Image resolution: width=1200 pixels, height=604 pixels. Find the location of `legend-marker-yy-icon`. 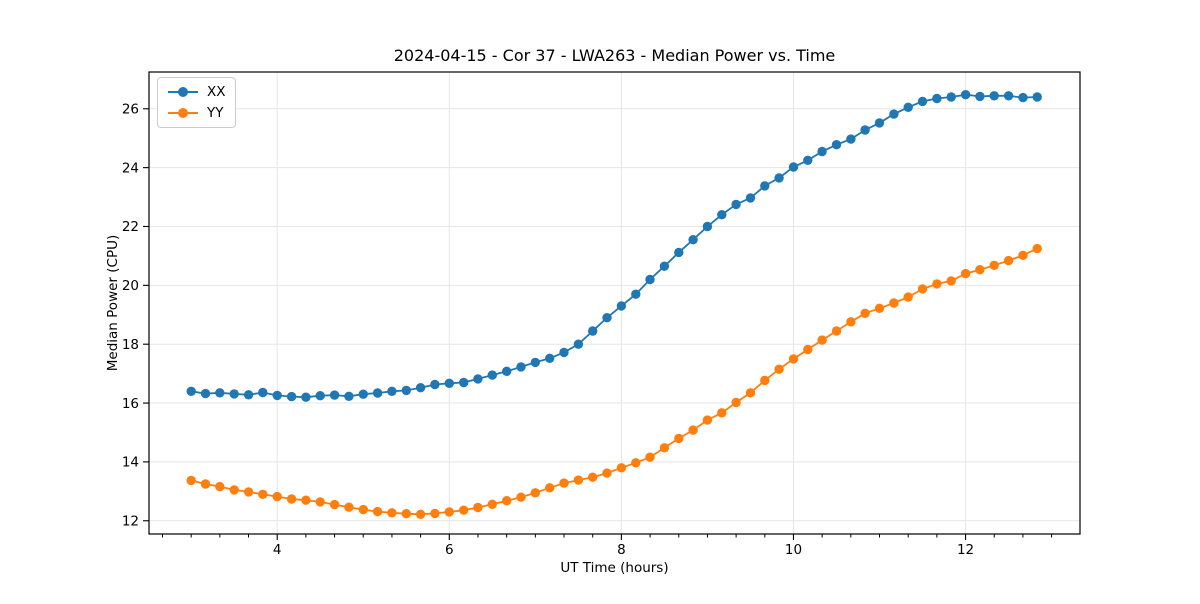

legend-marker-yy-icon is located at coordinates (183, 113).